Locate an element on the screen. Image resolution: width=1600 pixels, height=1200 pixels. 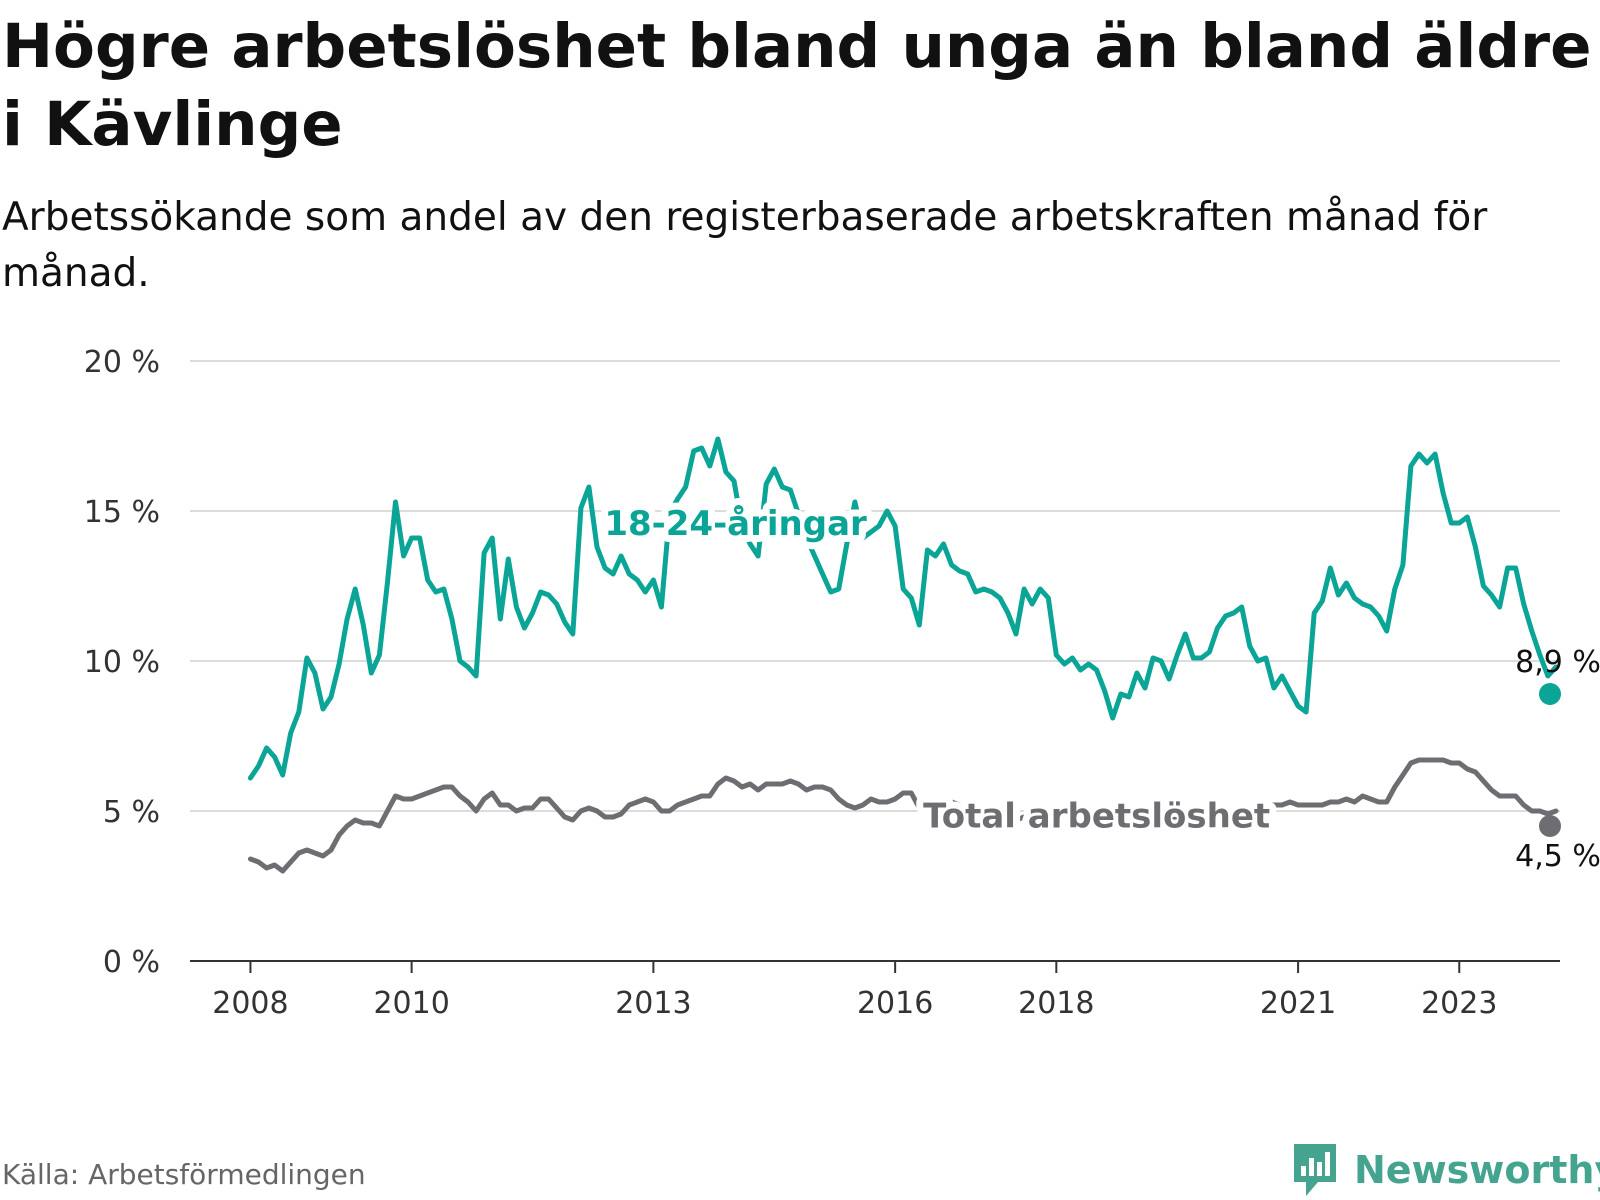
end-markers: 8,9 % 4,5 % is located at coordinates (1557, 759).